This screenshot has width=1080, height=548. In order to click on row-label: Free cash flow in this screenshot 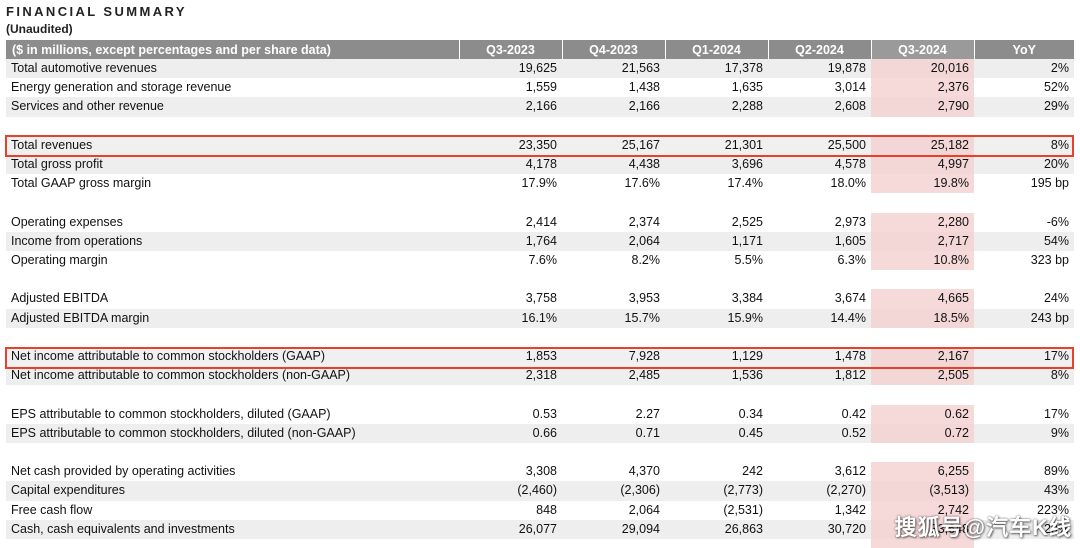, I will do `click(52, 509)`.